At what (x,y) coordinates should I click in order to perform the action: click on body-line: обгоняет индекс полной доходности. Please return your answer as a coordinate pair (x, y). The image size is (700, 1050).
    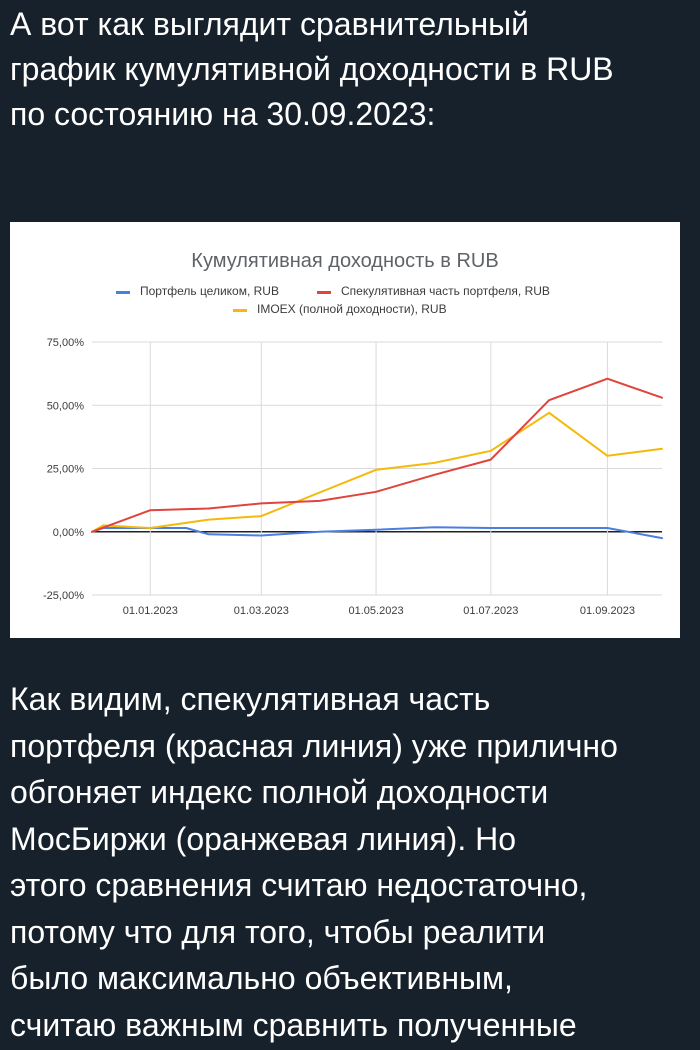
    Looking at the image, I should click on (279, 792).